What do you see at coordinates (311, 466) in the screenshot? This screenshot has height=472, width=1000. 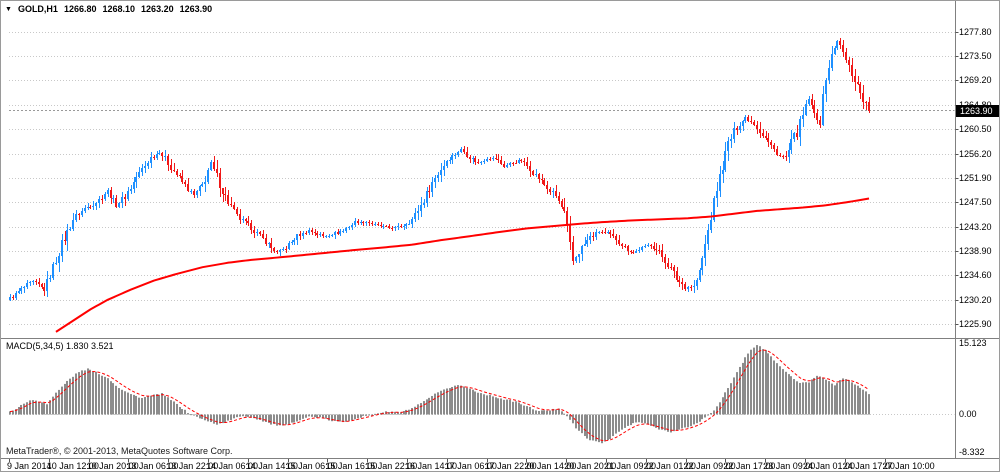 I see `time-axis-label: 15 Jan 06:00` at bounding box center [311, 466].